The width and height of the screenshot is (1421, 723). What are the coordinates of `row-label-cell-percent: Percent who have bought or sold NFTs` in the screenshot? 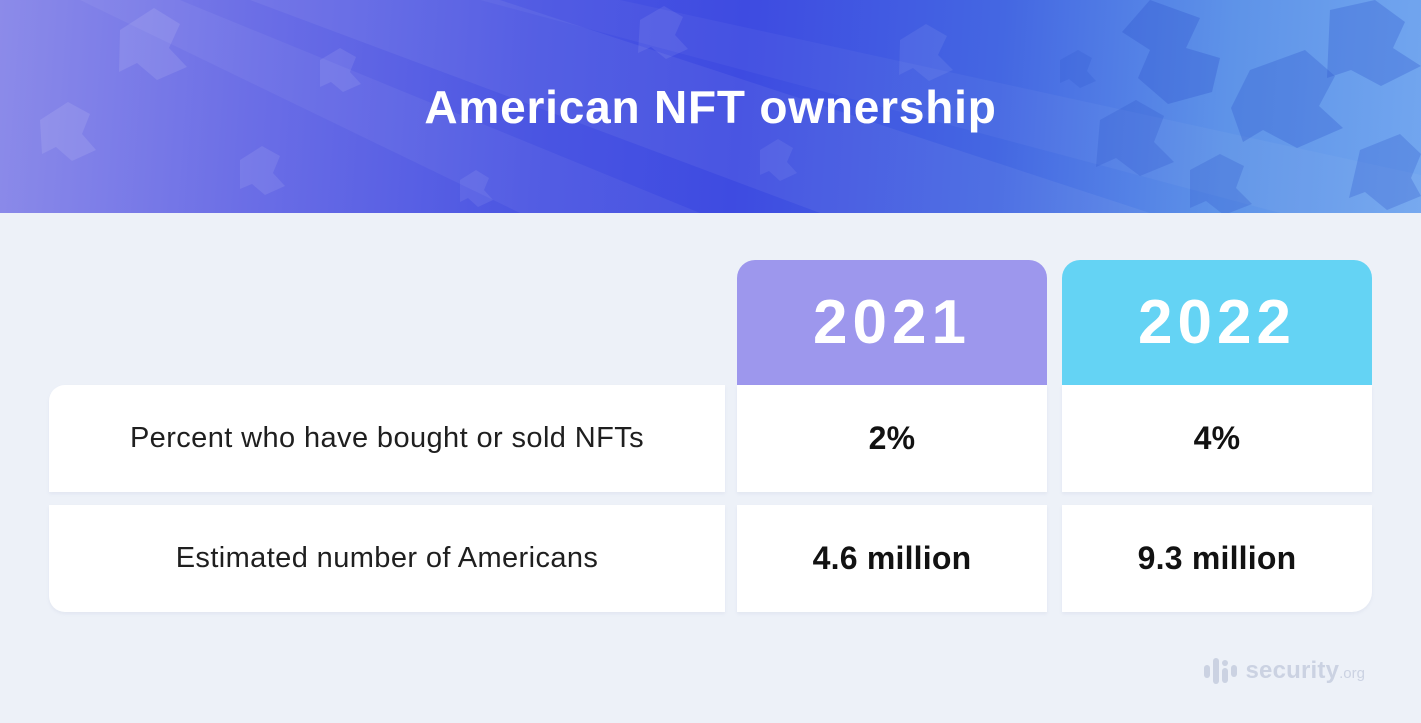 It's located at (387, 438).